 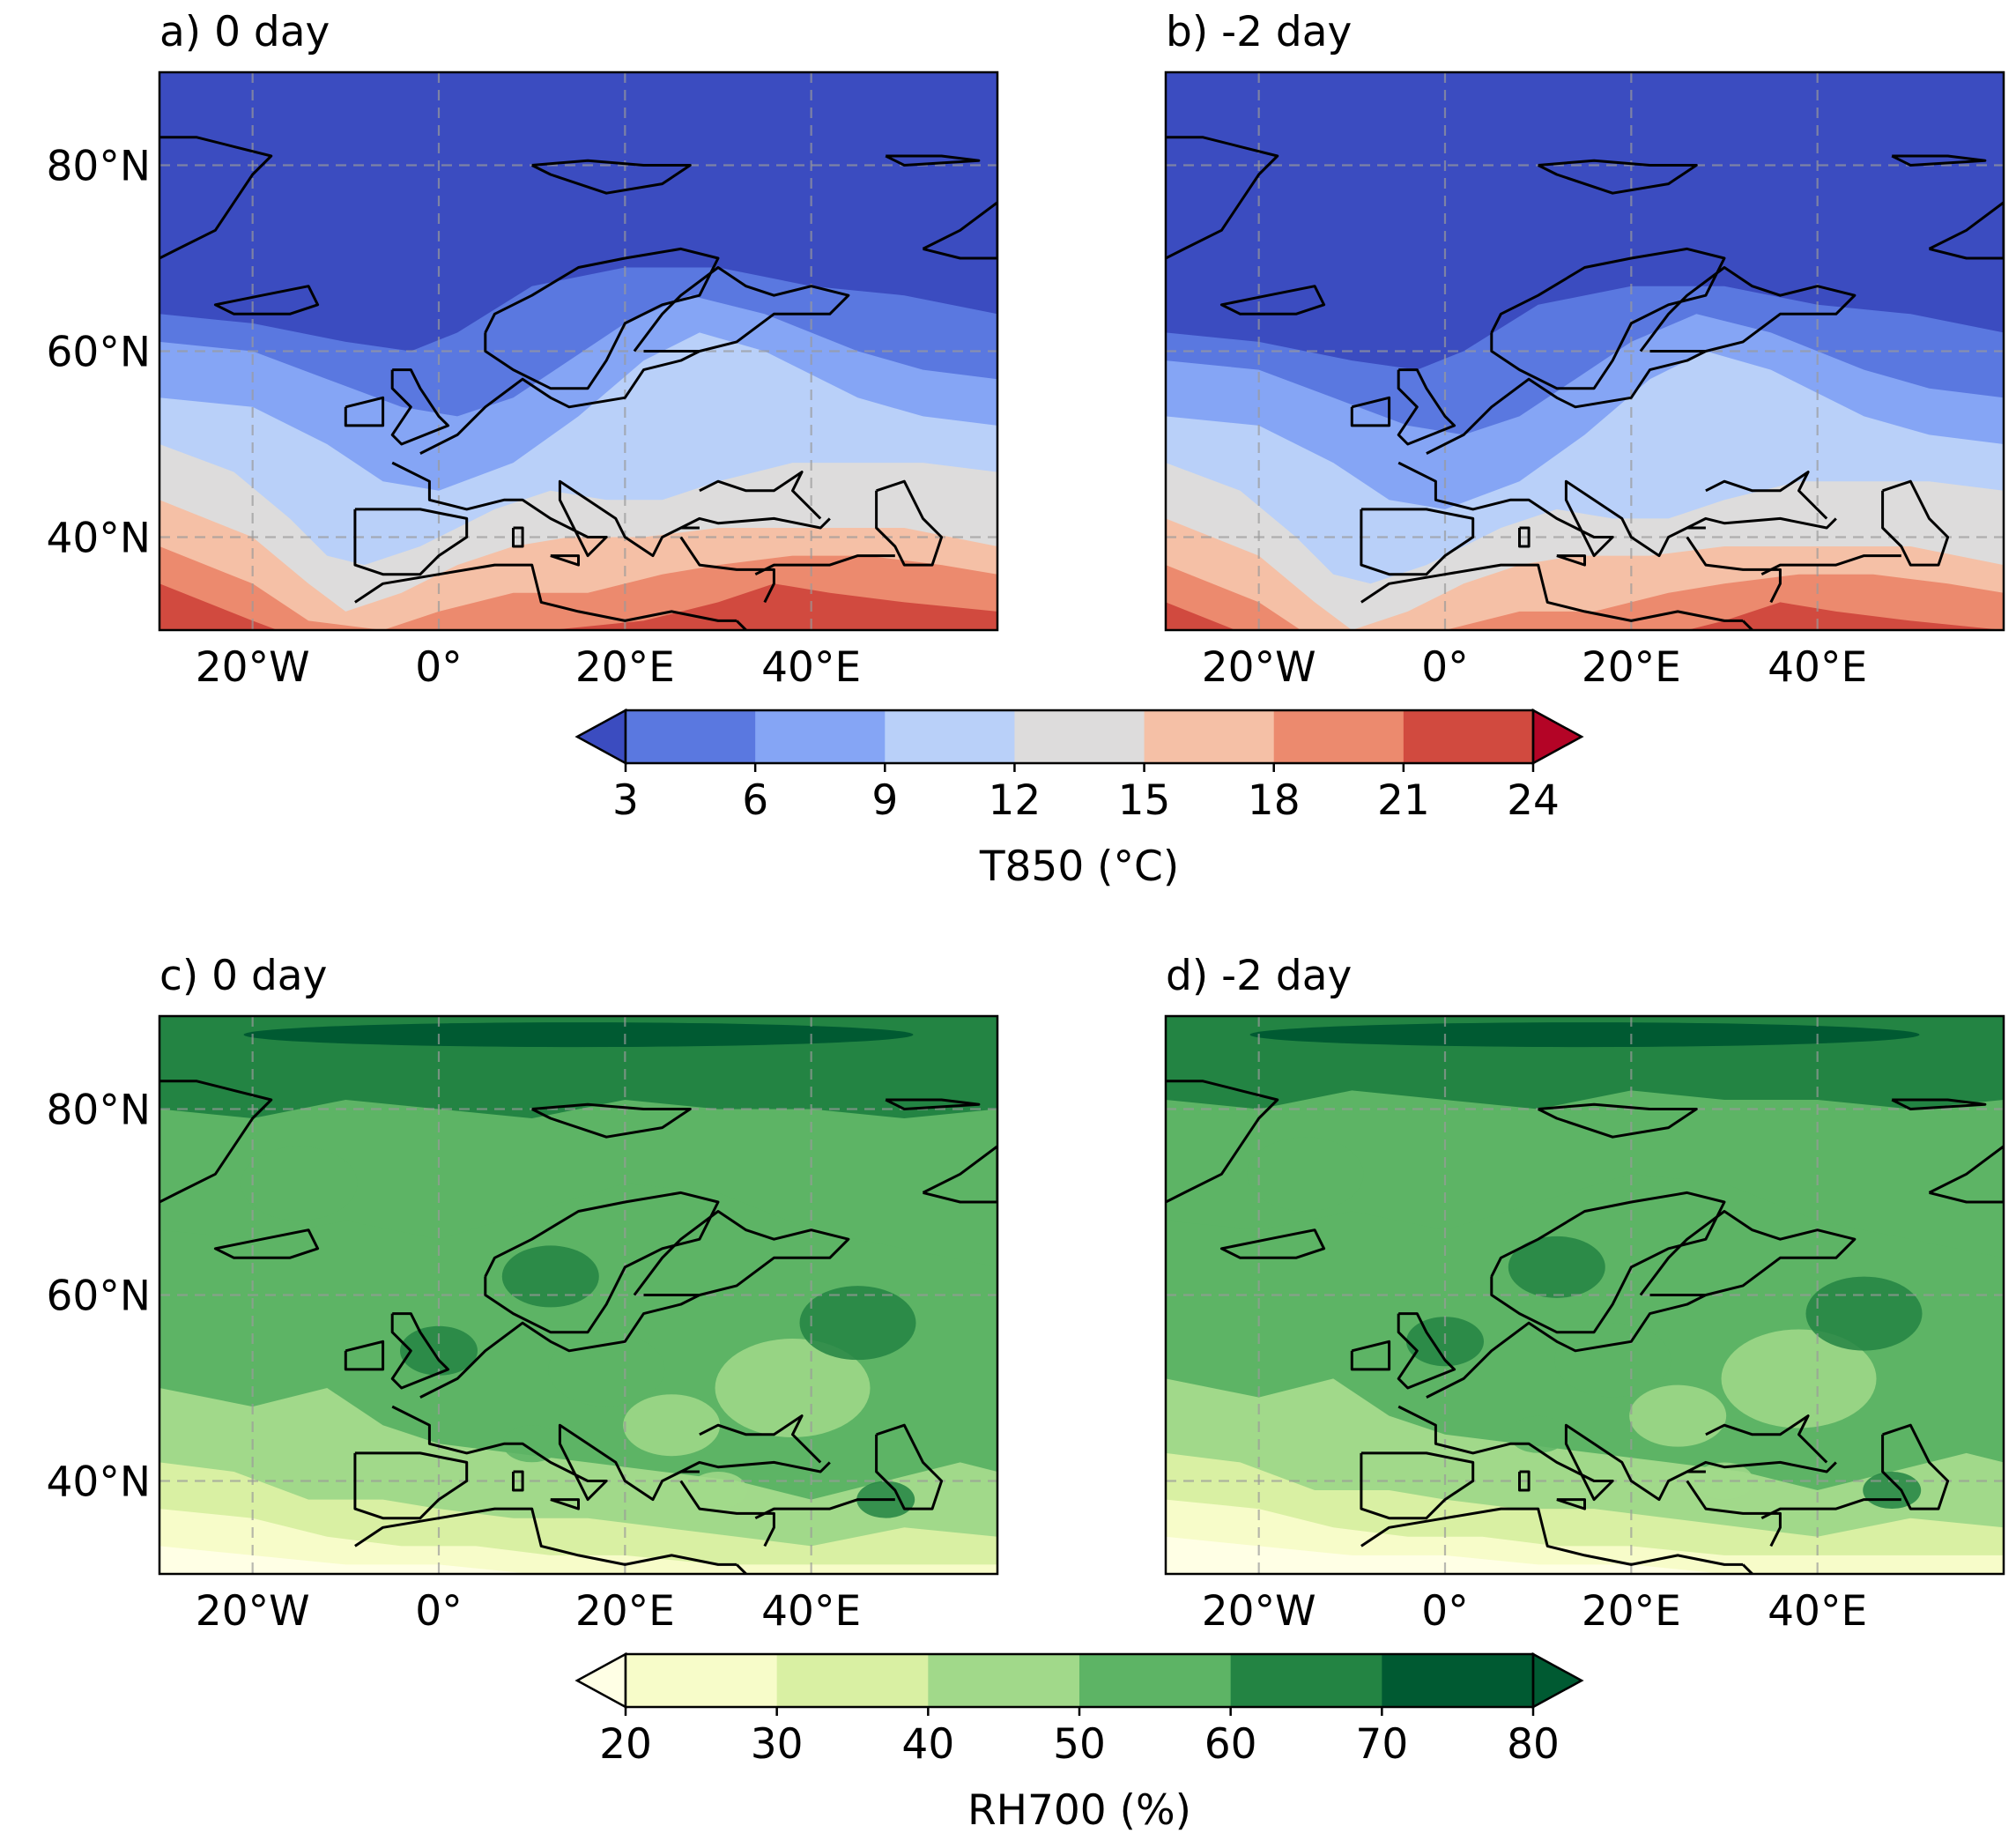 What do you see at coordinates (1259, 32) in the screenshot?
I see `panel-title: b) -2 day` at bounding box center [1259, 32].